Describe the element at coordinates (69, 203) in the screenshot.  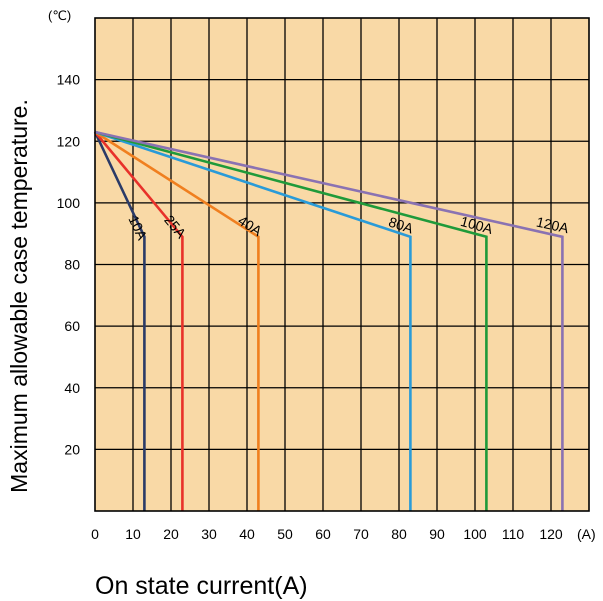
I see `y-tick-label: 100` at that location.